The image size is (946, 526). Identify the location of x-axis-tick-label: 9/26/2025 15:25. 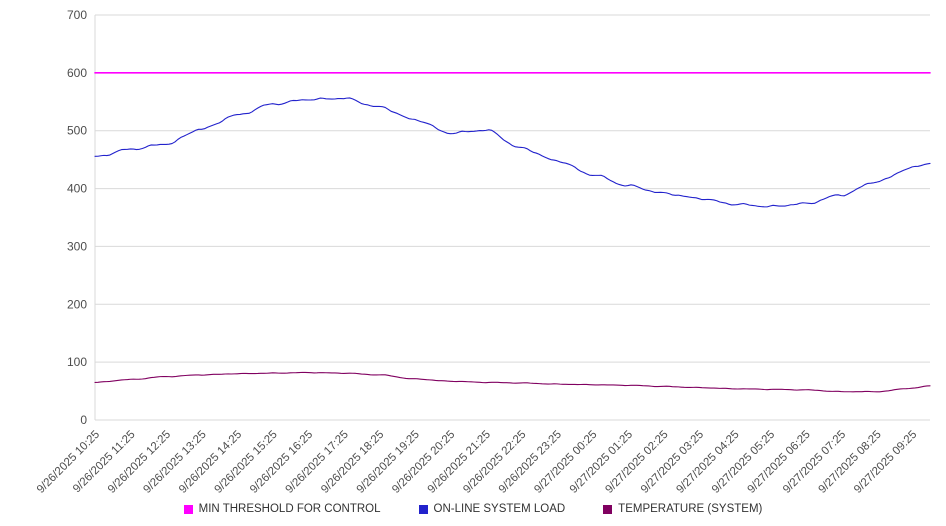
(246, 462).